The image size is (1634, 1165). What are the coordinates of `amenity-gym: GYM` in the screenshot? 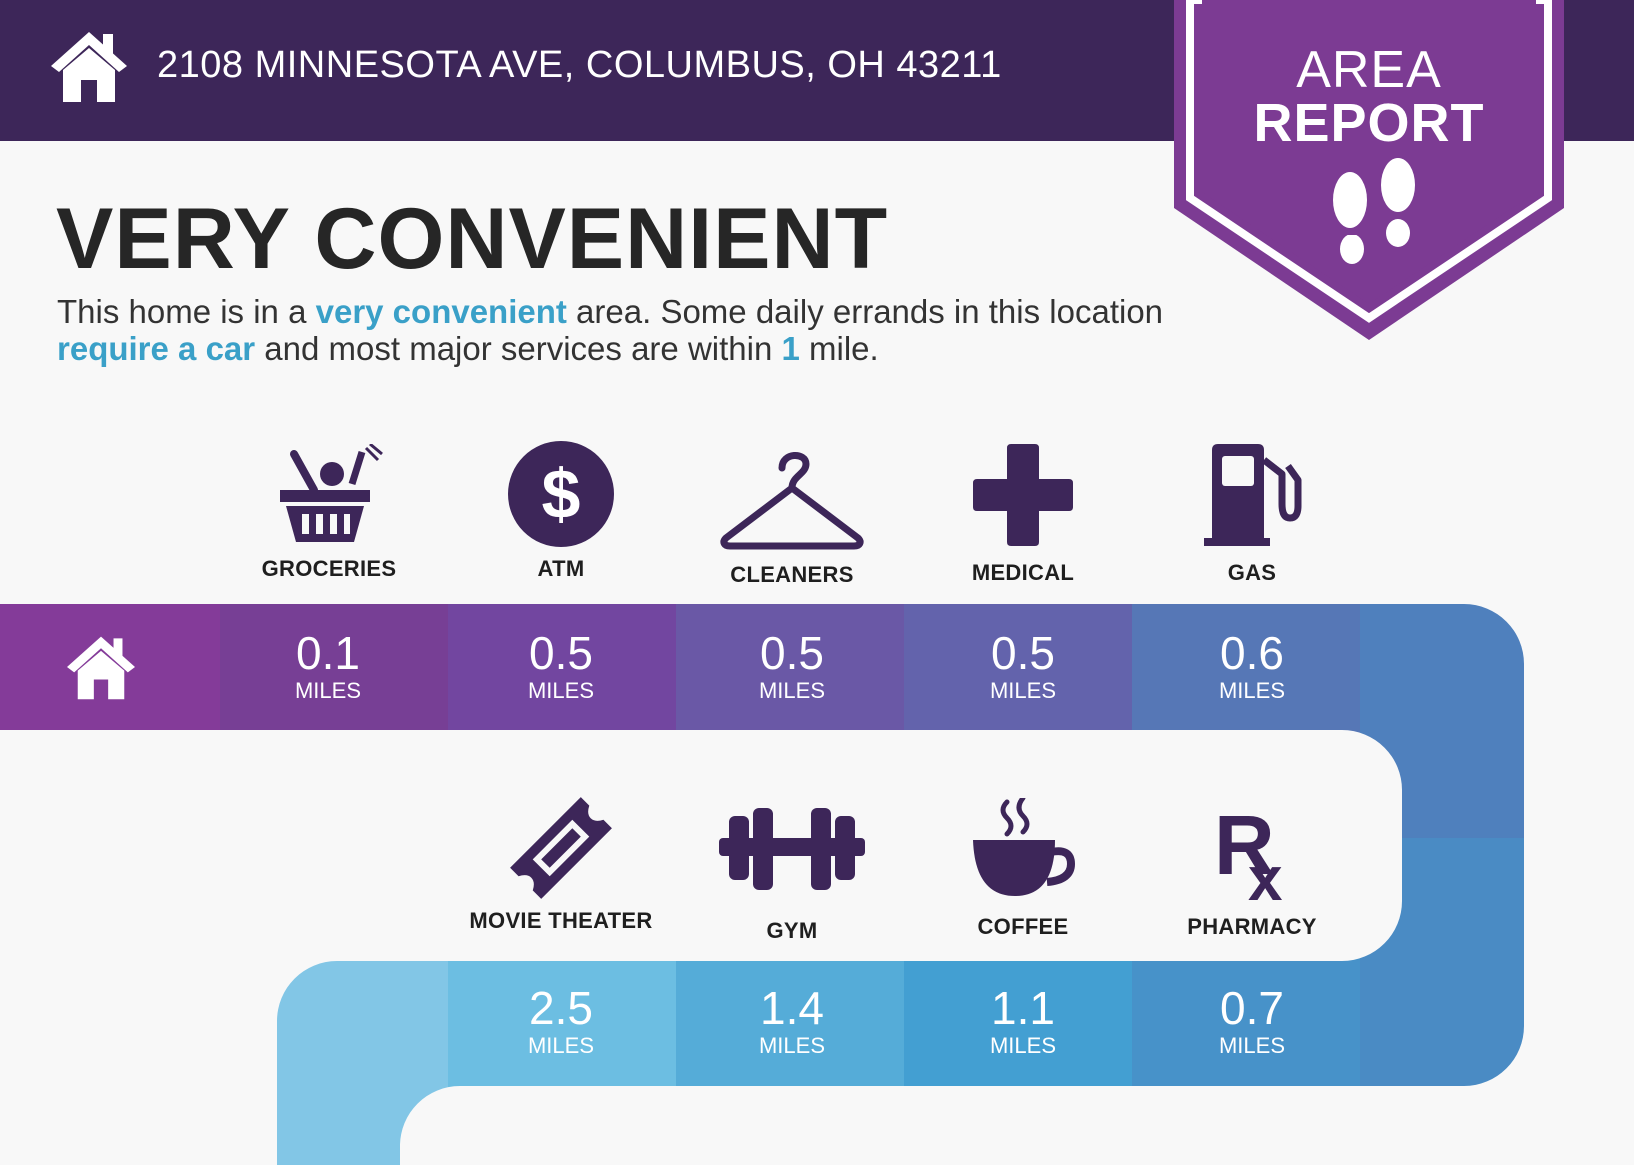 It's located at (792, 876).